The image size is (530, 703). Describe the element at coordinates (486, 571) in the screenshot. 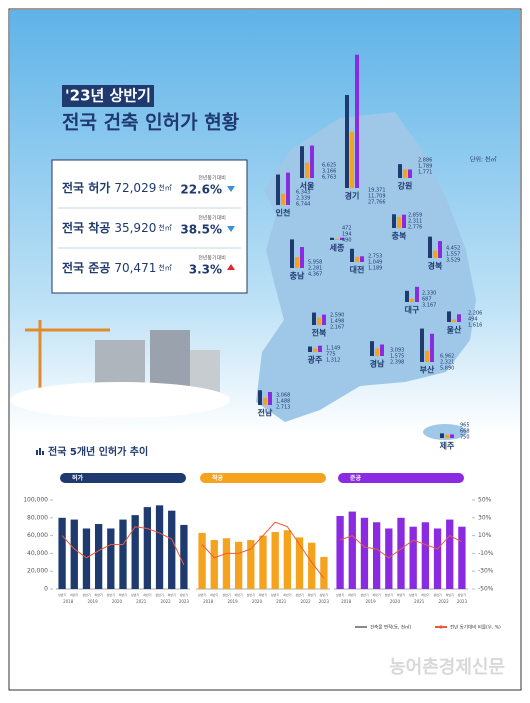

I see `y2-tick-label: -30%` at that location.